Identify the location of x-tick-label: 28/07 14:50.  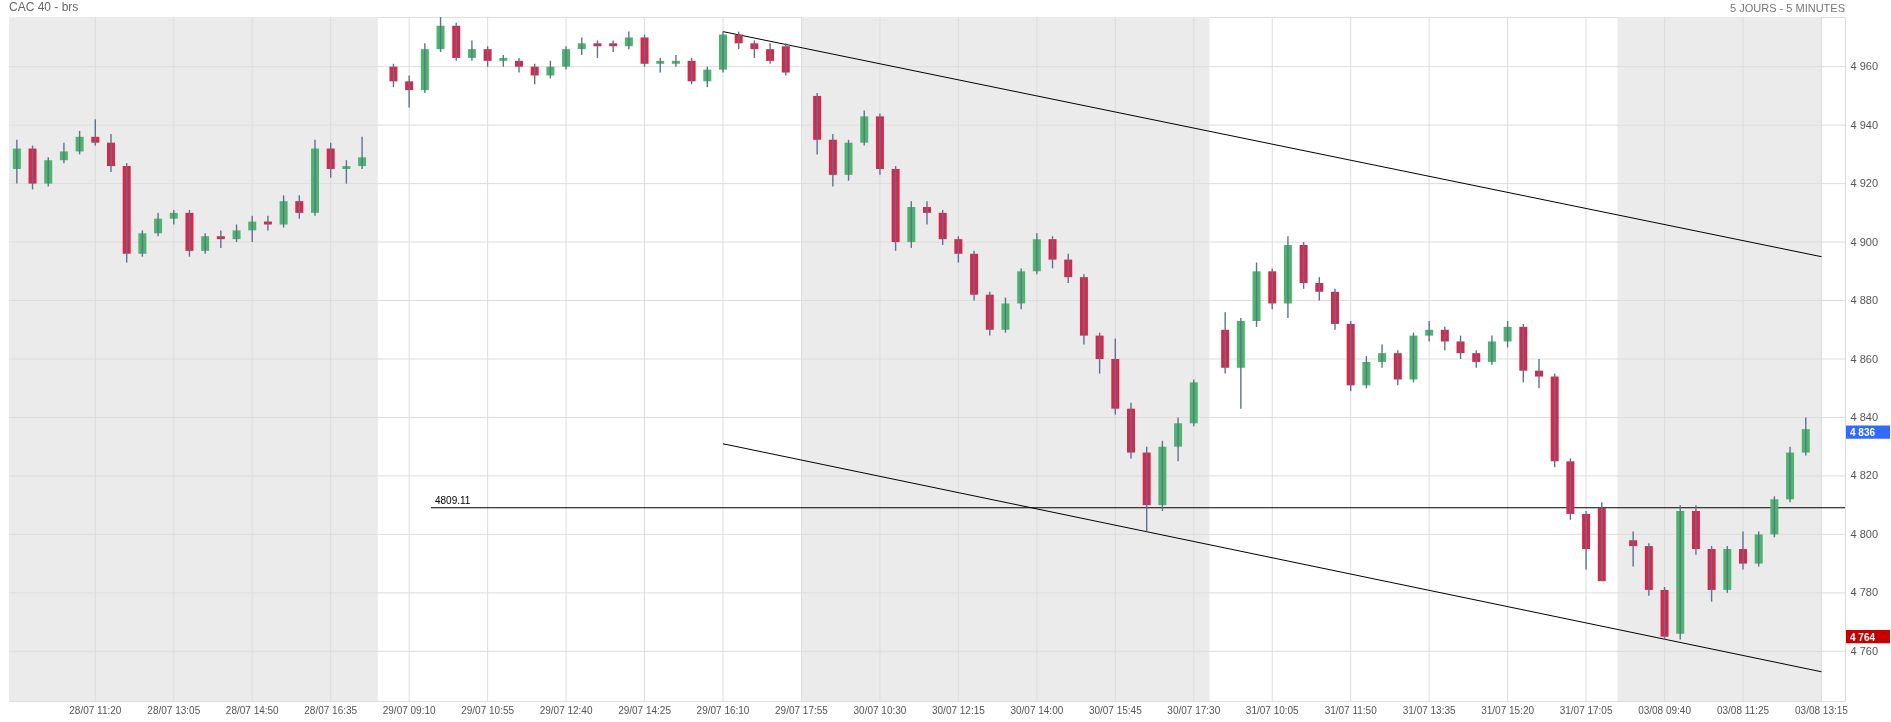
(252, 710).